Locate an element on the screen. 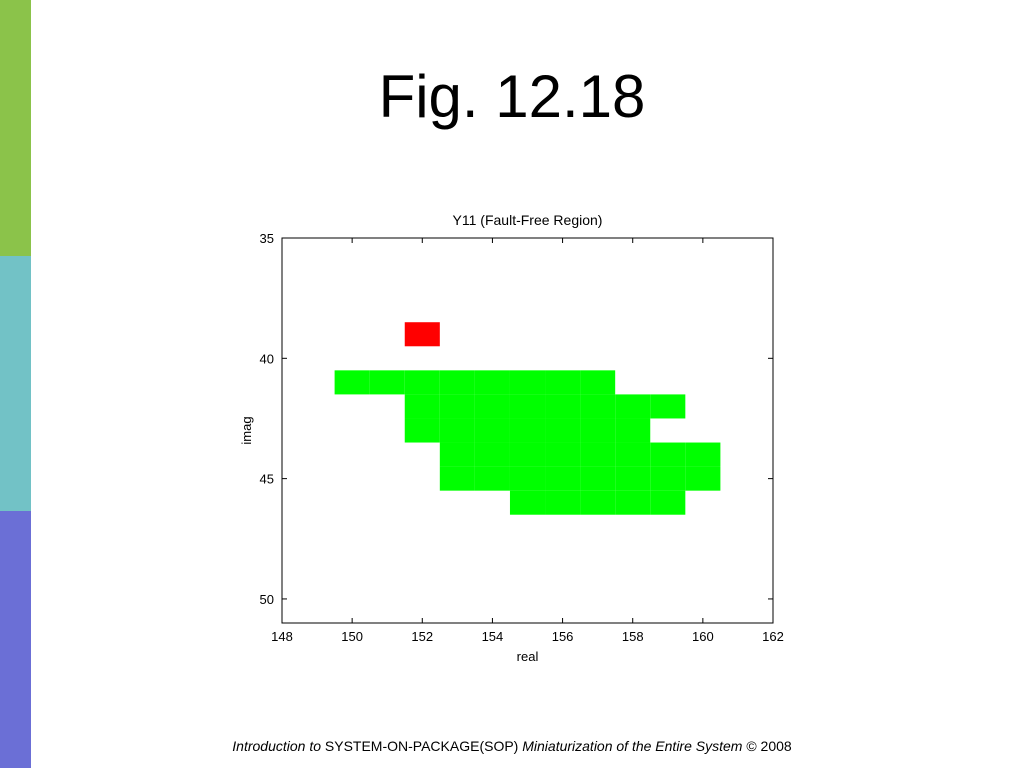 Image resolution: width=1024 pixels, height=768 pixels. slide-title: Fig. 12.18 is located at coordinates (512, 96).